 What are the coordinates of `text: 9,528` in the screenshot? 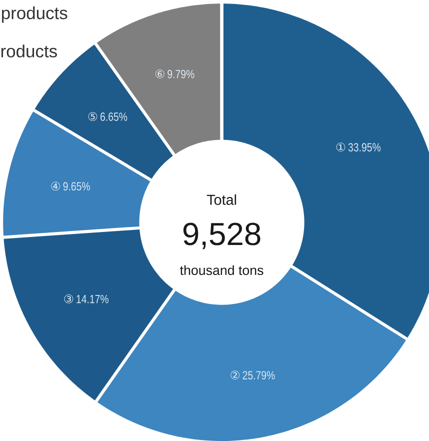 It's located at (221, 236).